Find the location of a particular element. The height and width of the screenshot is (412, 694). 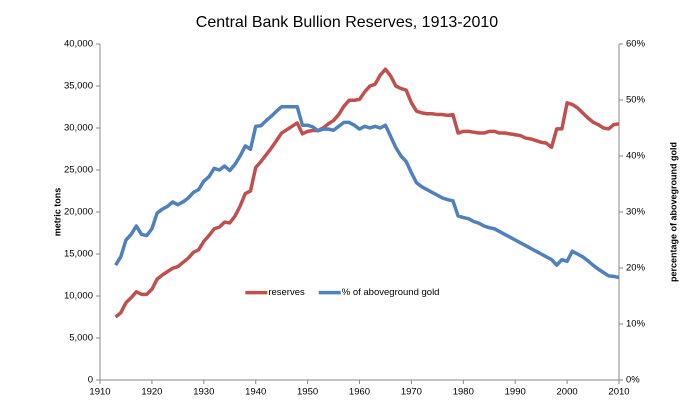

x-tick-label: 1910 is located at coordinates (99, 392).